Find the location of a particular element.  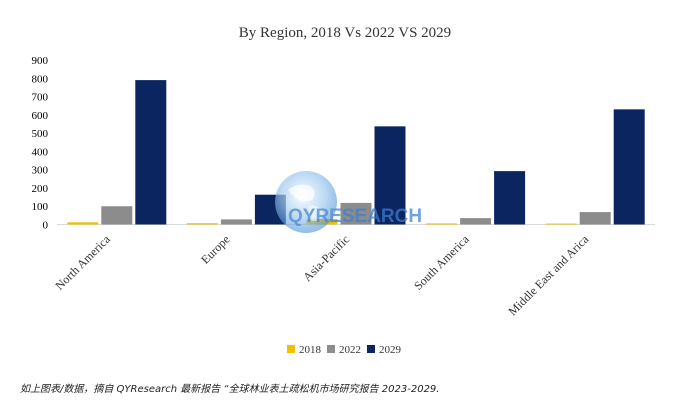

bar-2029-middle-east-and-arica is located at coordinates (629, 167).